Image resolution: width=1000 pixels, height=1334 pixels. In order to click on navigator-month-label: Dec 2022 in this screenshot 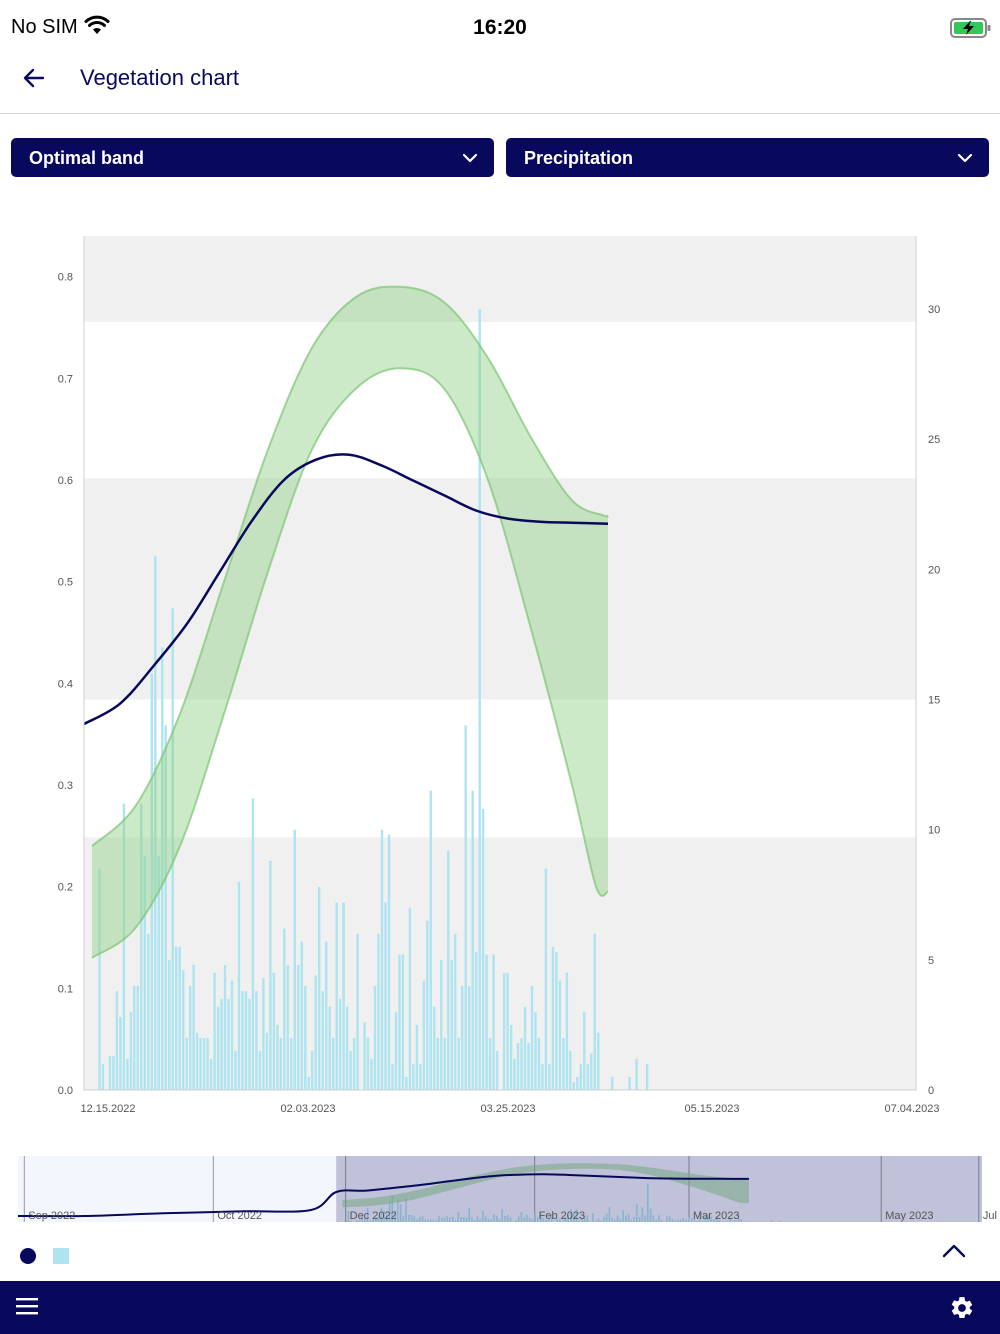, I will do `click(373, 1216)`.